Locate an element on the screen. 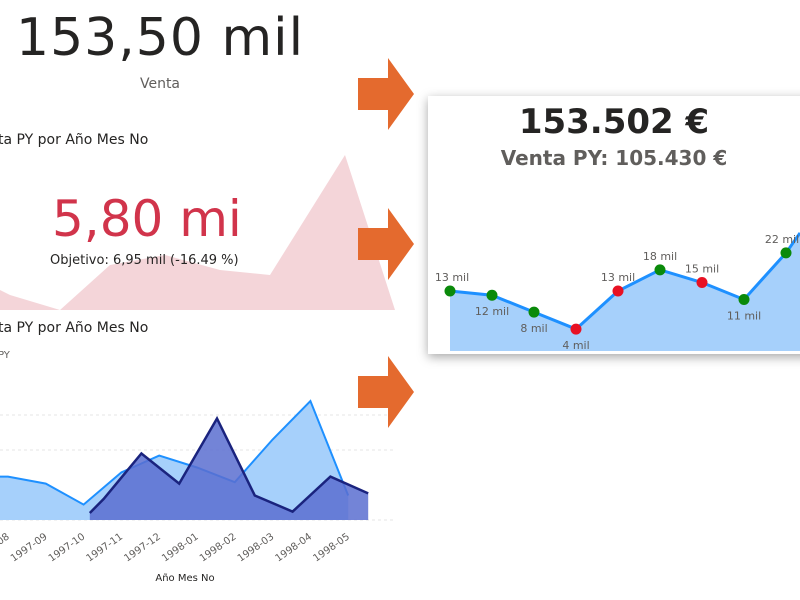  series-py-area is located at coordinates (229, 469).